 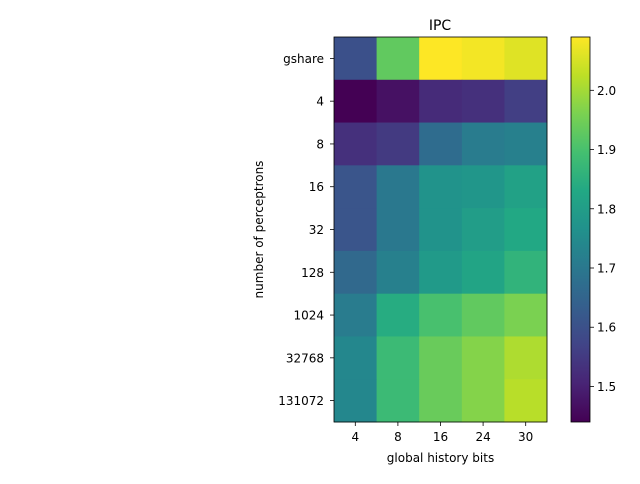 I want to click on y-tick-label: 32, so click(x=316, y=230).